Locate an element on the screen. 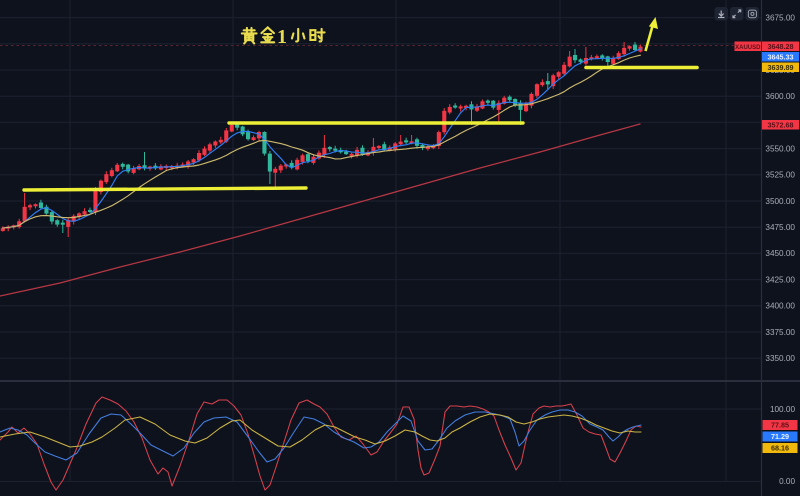  svg-text: 3425.00 is located at coordinates (780, 279).